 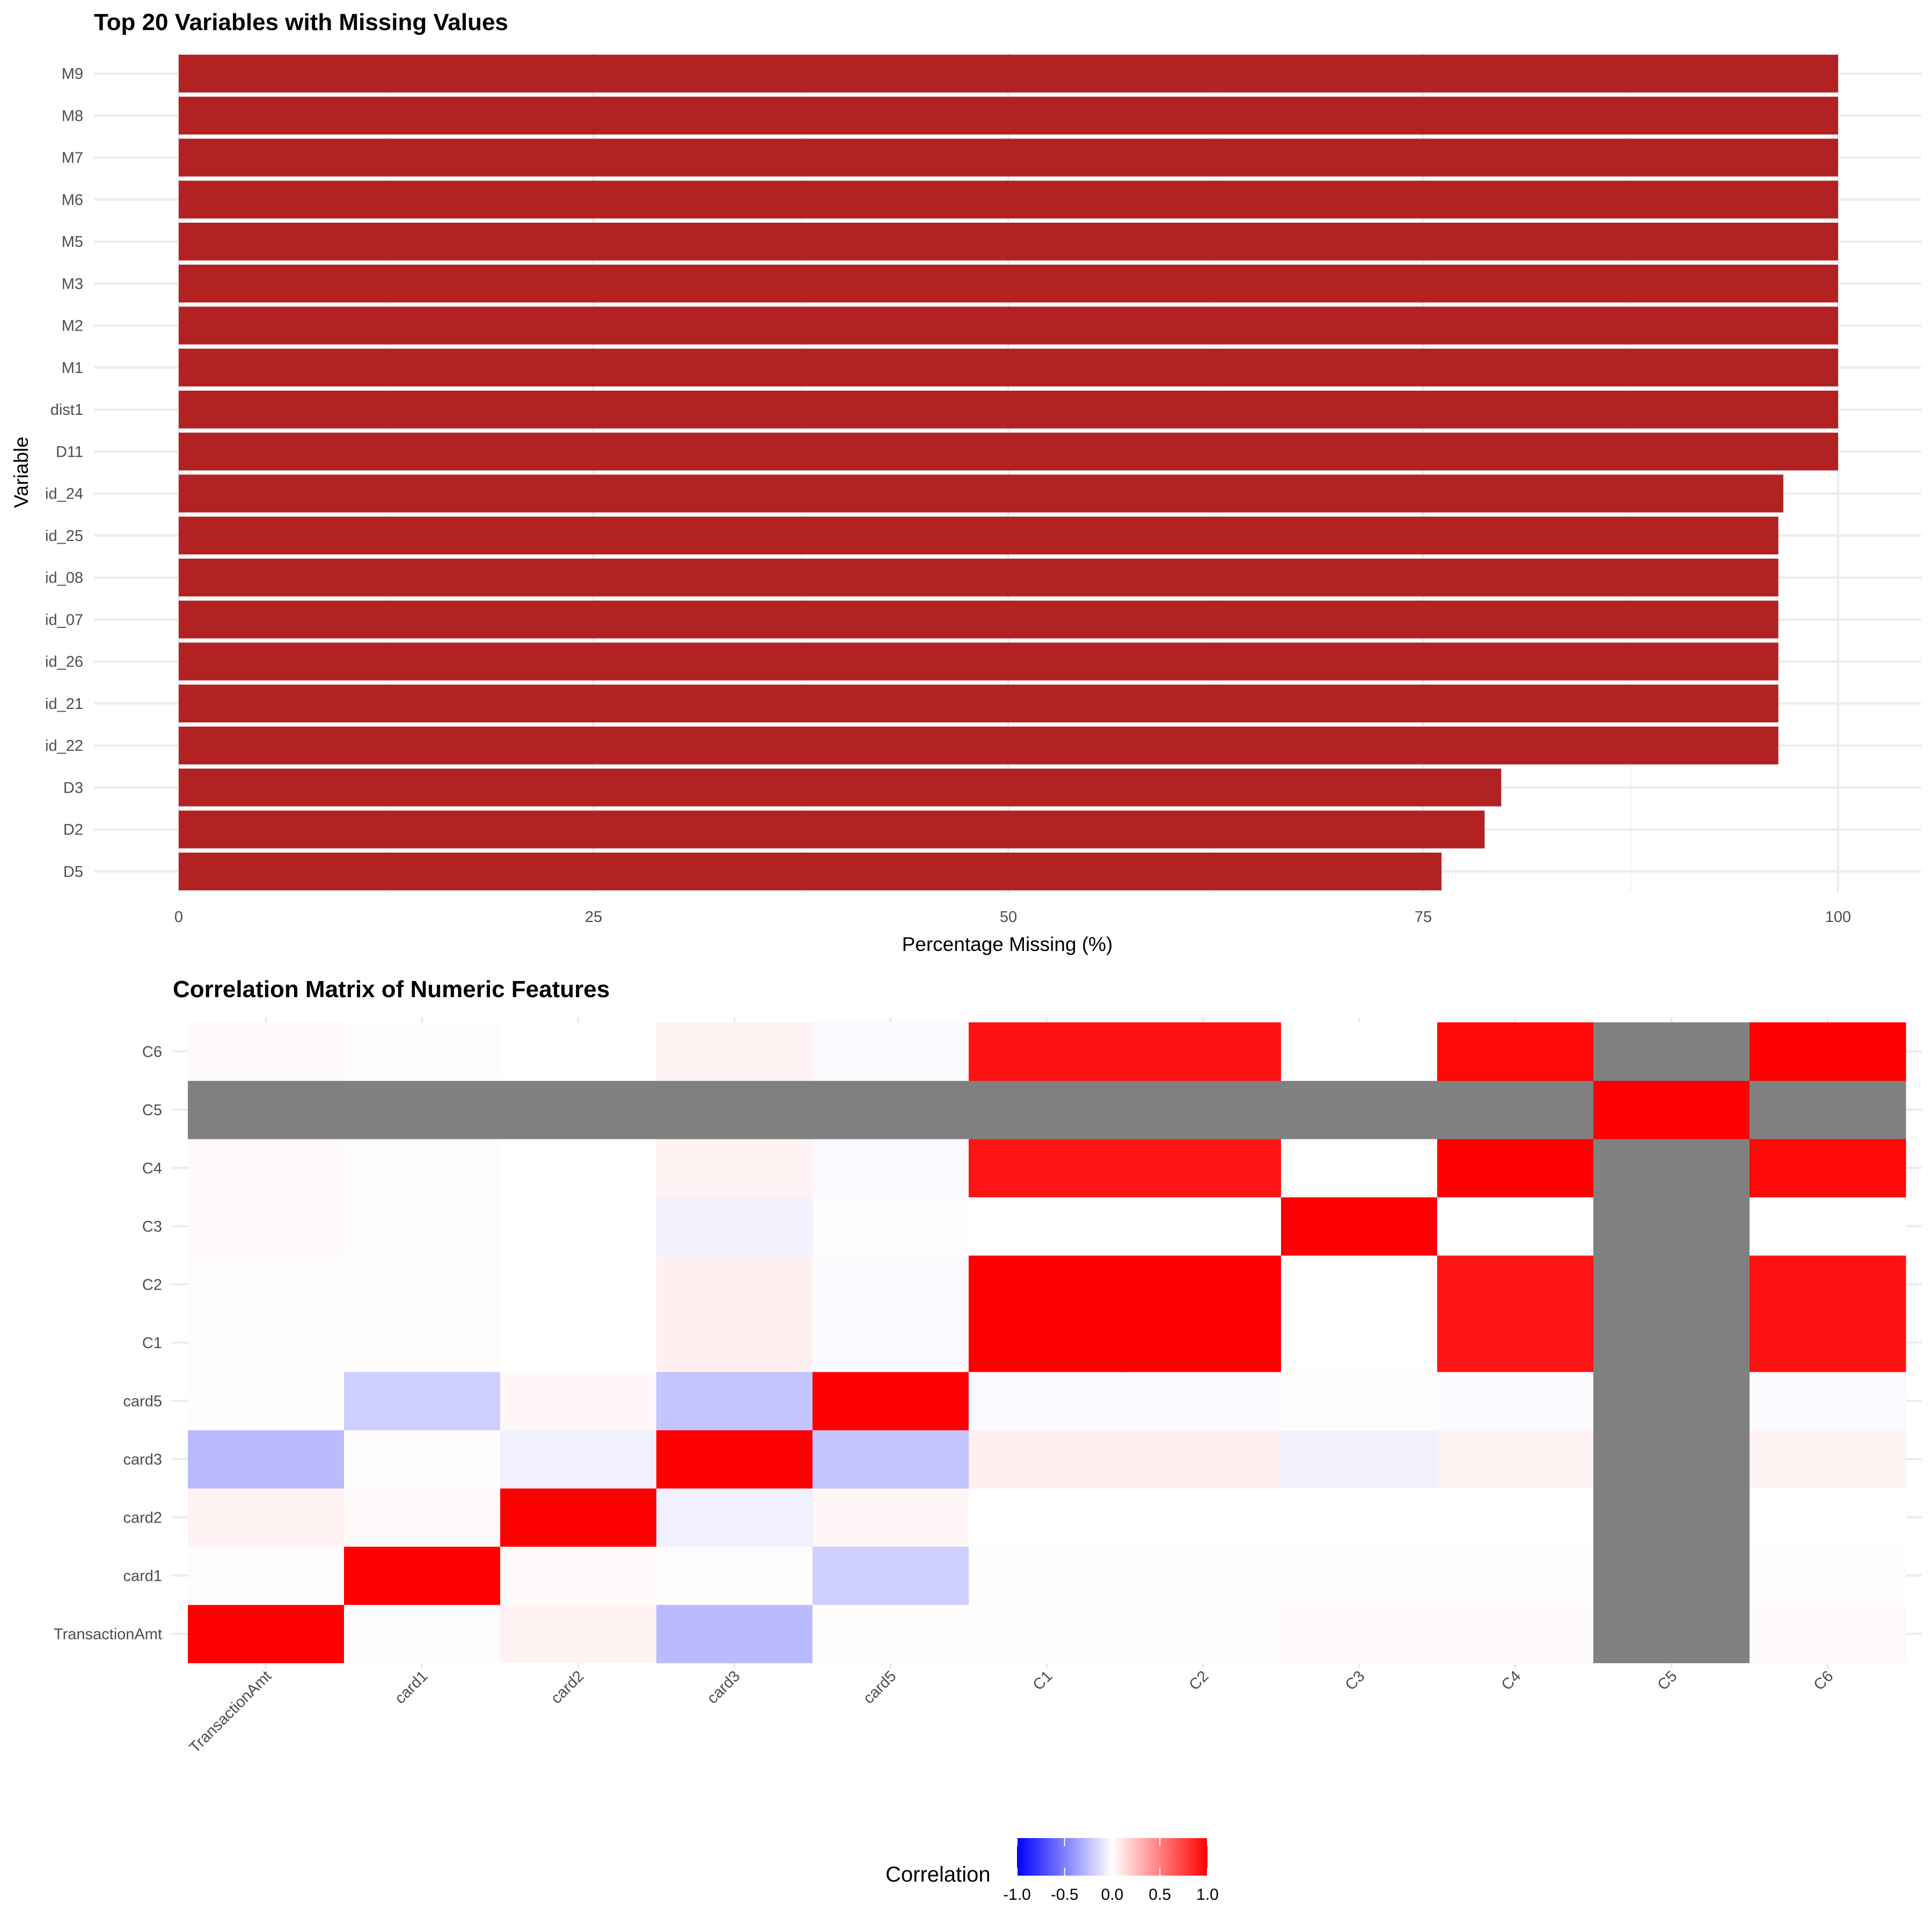 I want to click on heat-cell-card5-card5, so click(x=891, y=1401).